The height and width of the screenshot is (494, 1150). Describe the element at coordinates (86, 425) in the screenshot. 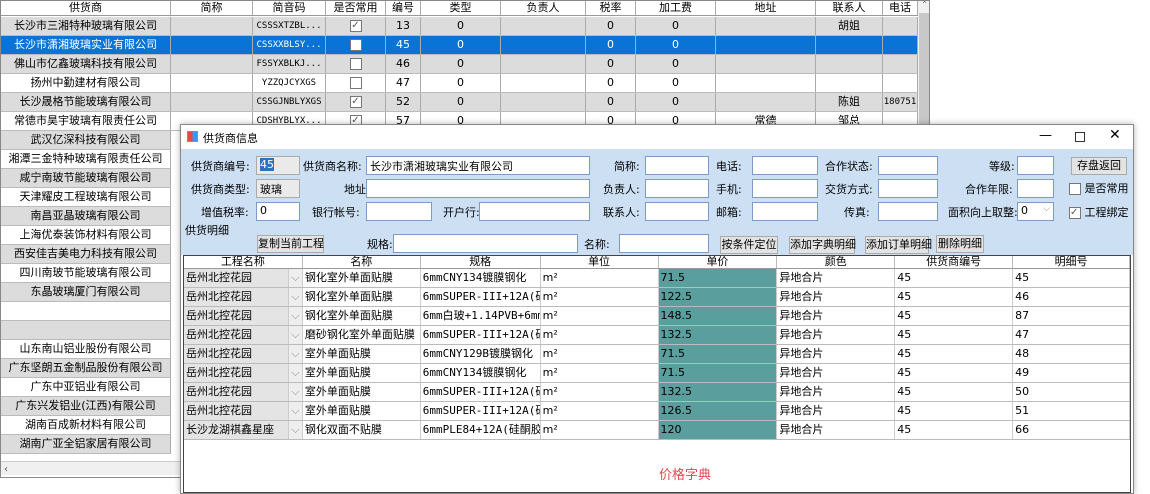

I see `table-row: 湖南百成新材料有限公司` at that location.